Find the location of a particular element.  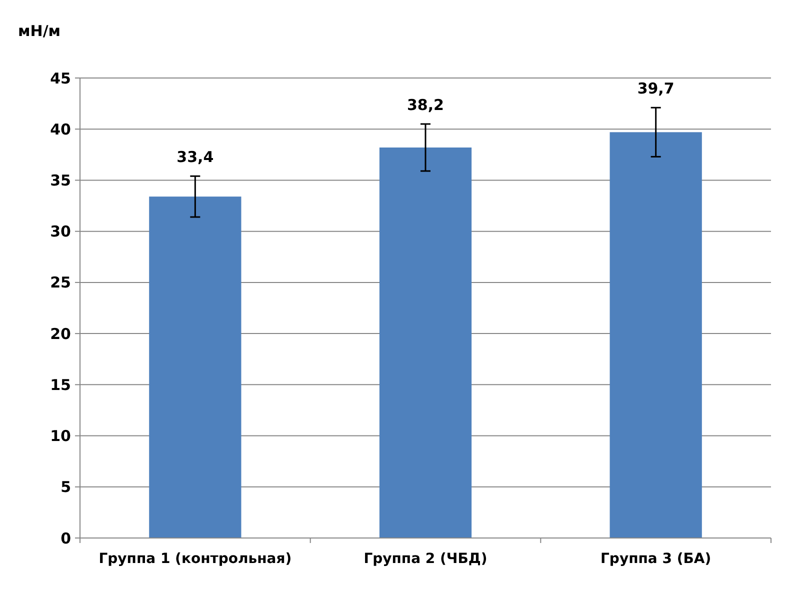

y-tick-label: 35 is located at coordinates (60, 180).